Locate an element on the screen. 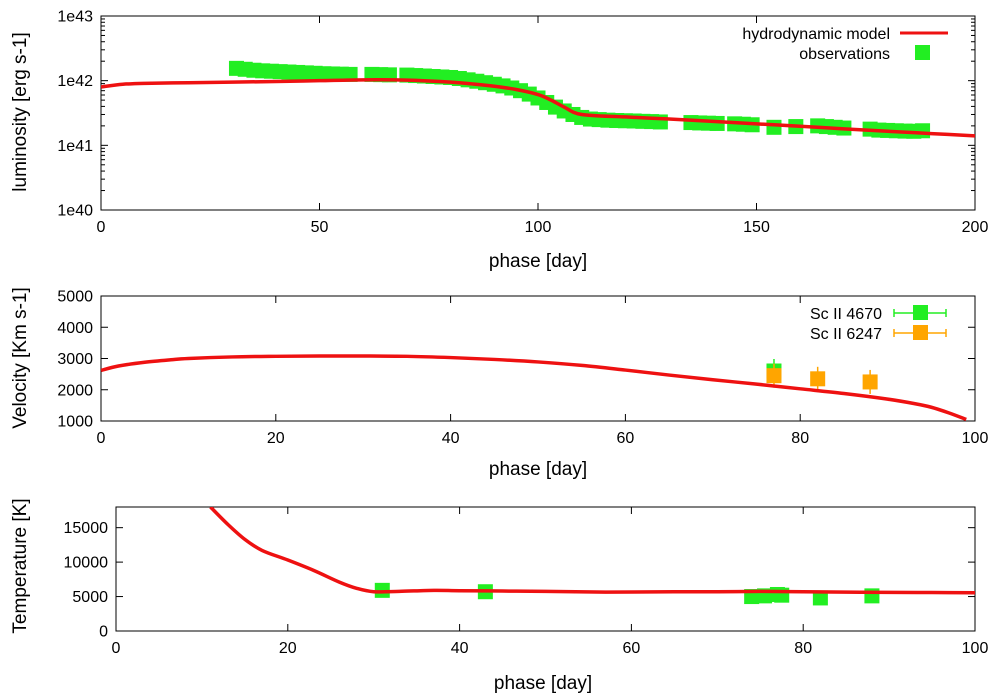 This screenshot has width=993, height=694. velocity-y-tick-label: 3000 is located at coordinates (75, 359).